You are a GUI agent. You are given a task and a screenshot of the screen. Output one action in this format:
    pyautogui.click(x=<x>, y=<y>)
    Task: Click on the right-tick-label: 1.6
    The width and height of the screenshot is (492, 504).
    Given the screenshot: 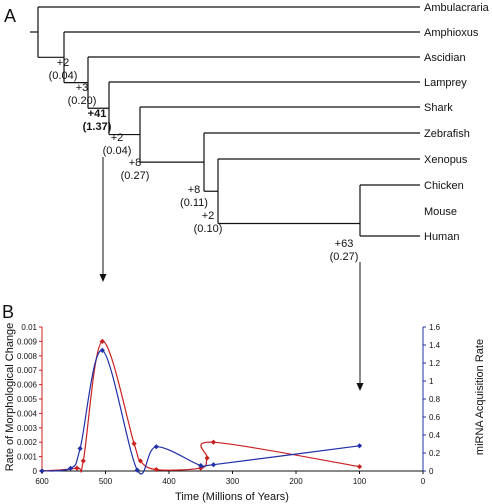 What is the action you would take?
    pyautogui.click(x=435, y=327)
    